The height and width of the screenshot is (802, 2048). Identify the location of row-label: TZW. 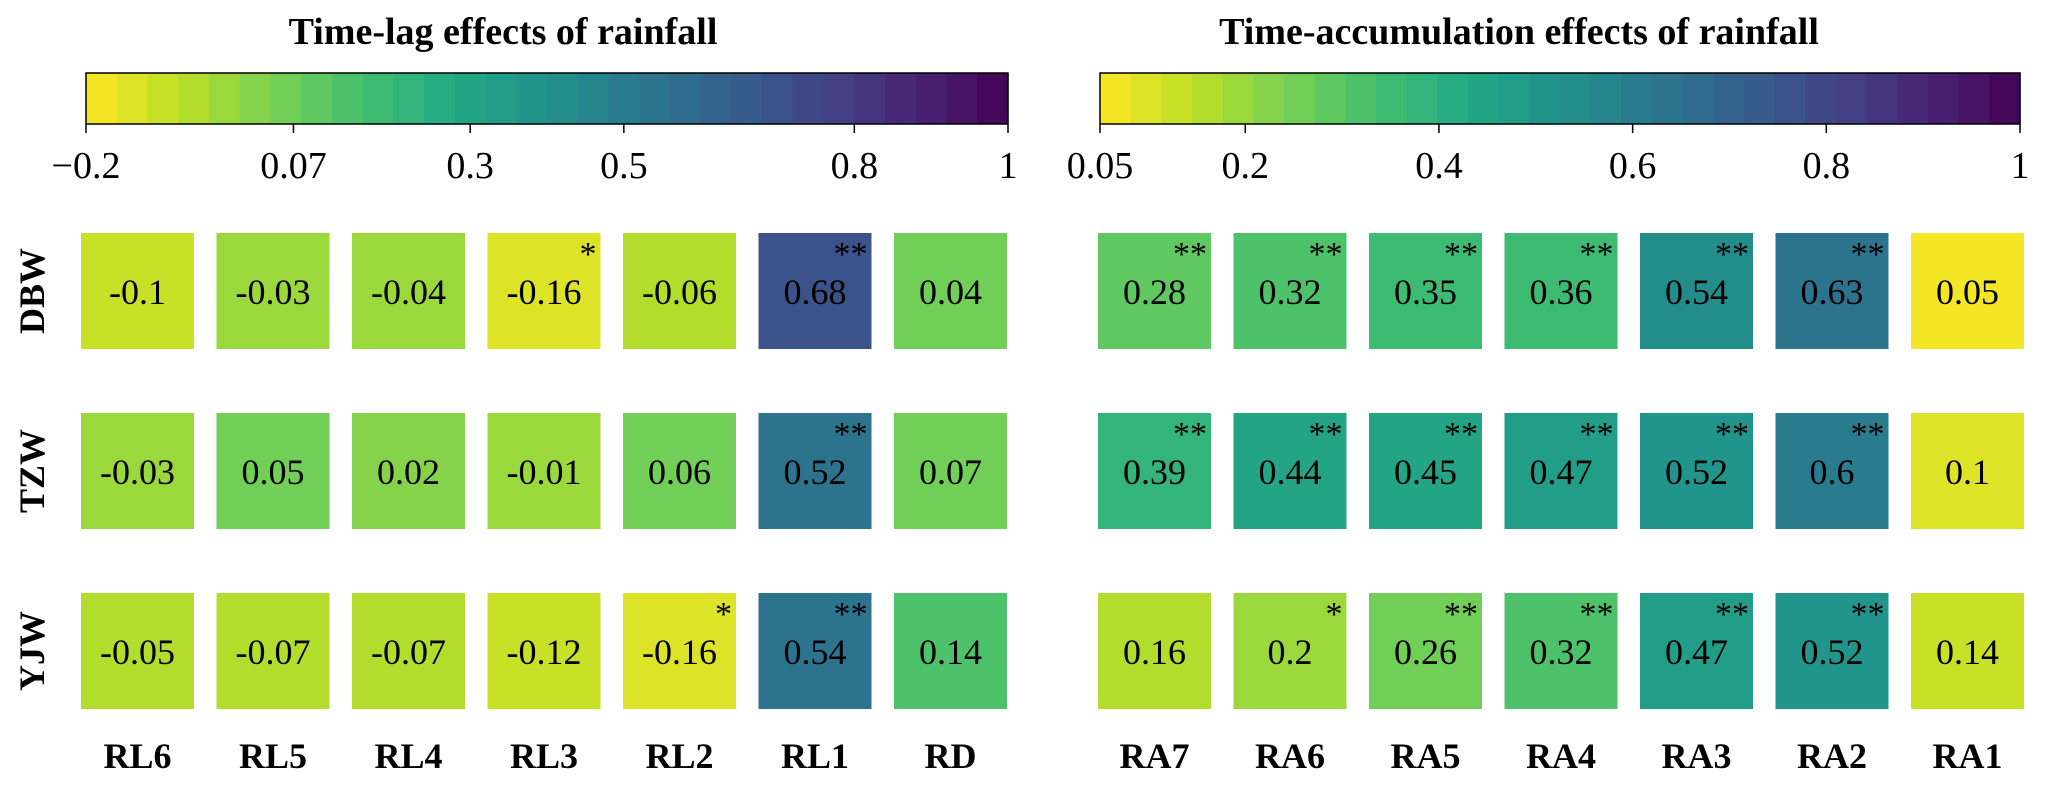
(32, 471).